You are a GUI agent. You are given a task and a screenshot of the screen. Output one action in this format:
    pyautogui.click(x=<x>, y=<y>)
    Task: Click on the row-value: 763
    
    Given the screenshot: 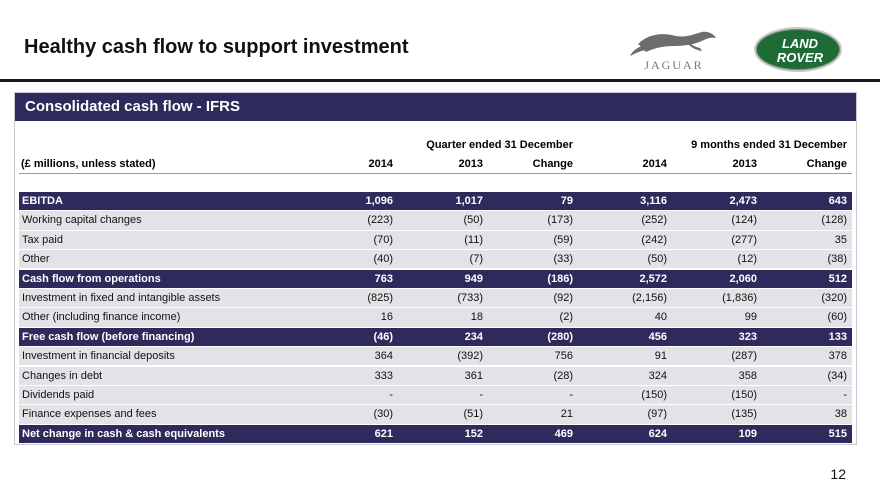 What is the action you would take?
    pyautogui.click(x=383, y=278)
    